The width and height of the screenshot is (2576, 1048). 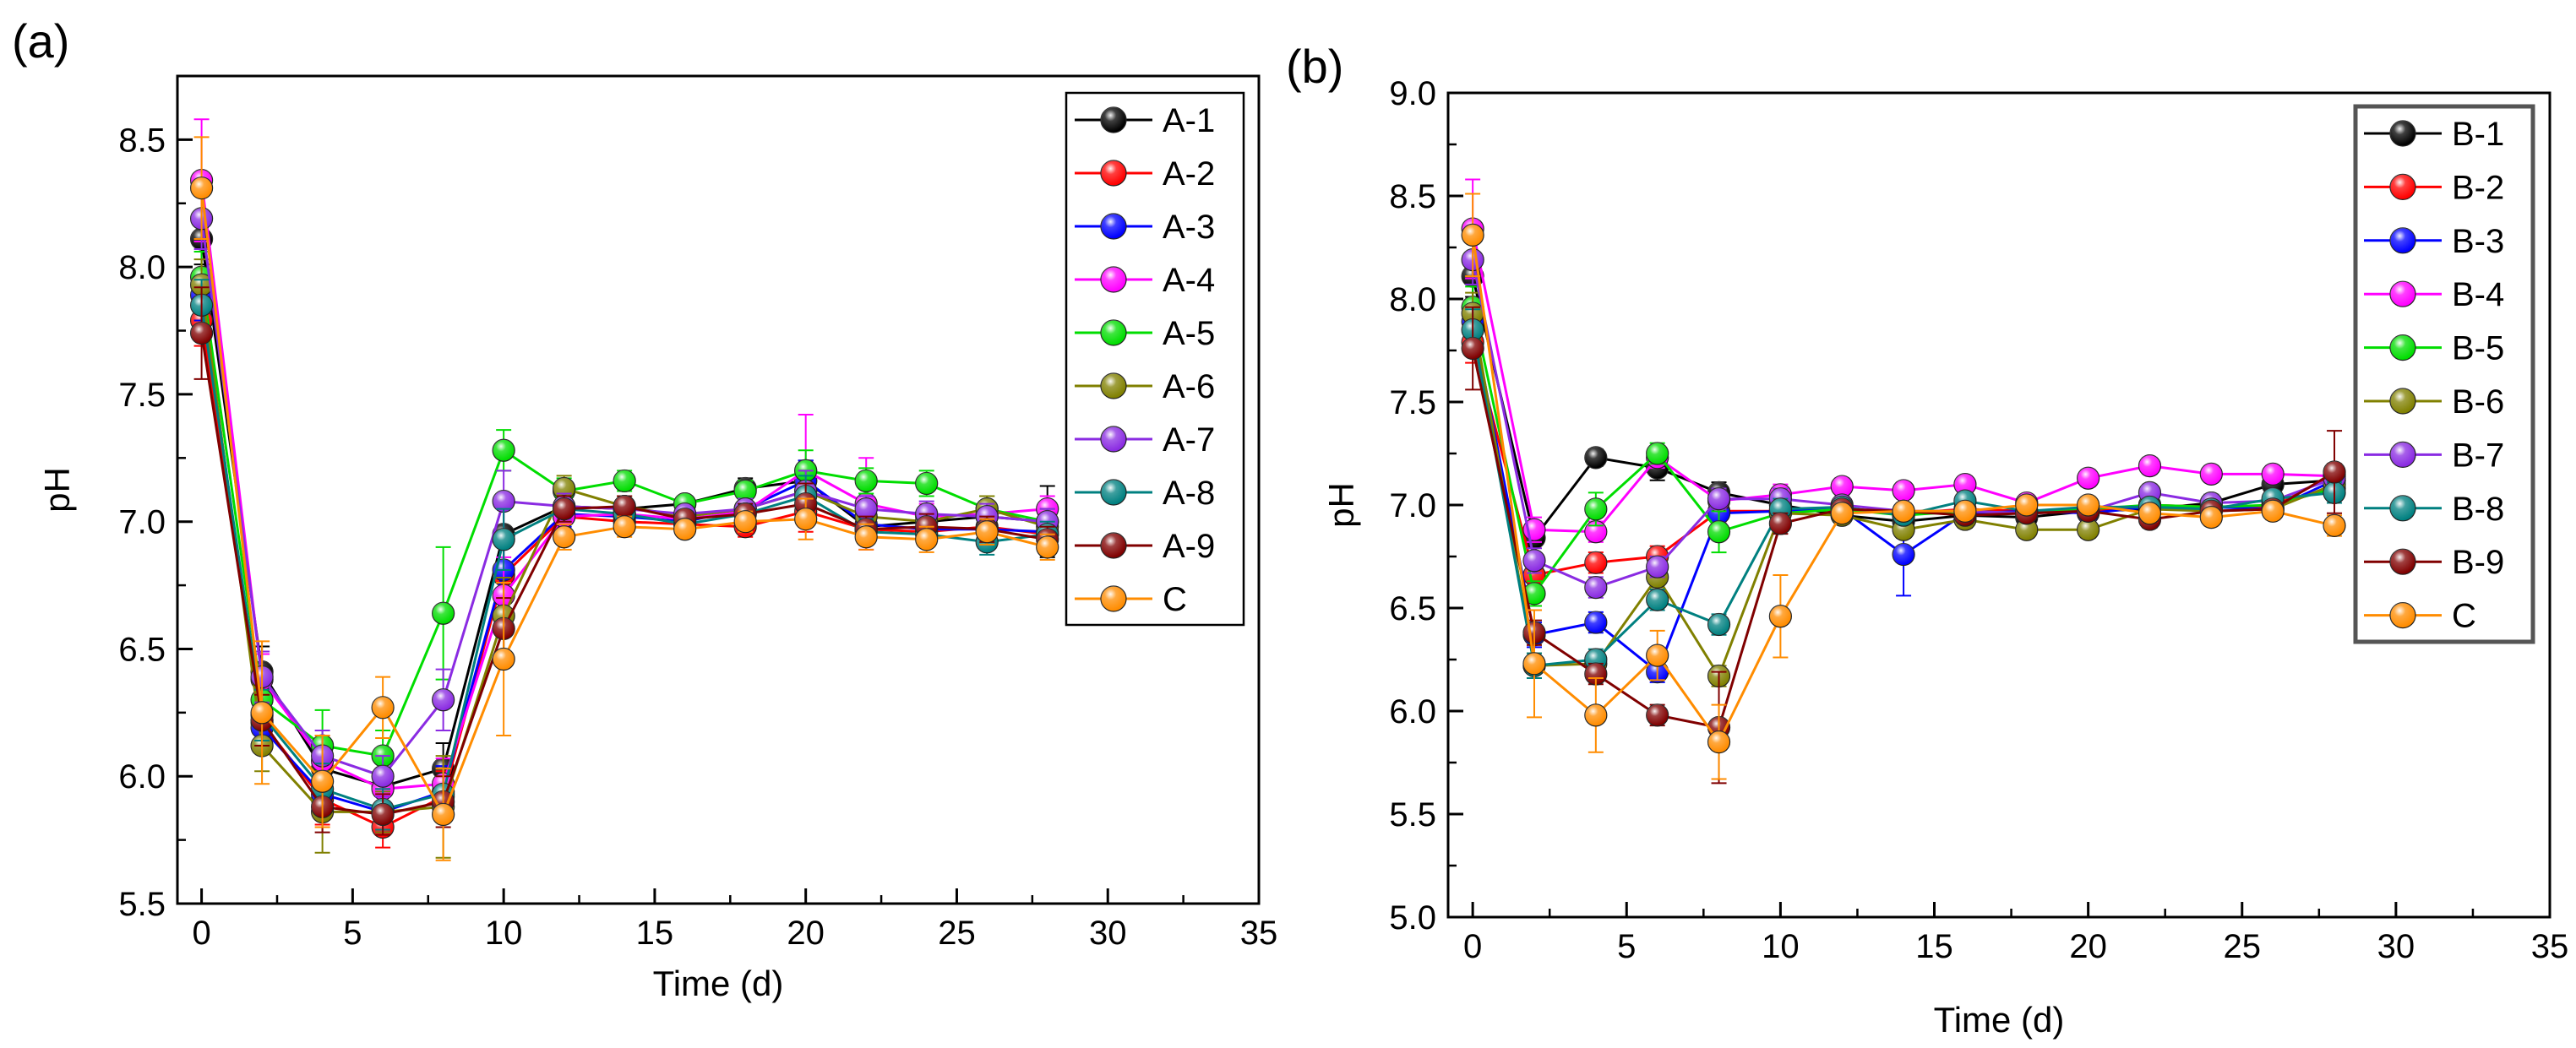 I want to click on y-tick-label: 9.0, so click(x=1412, y=93).